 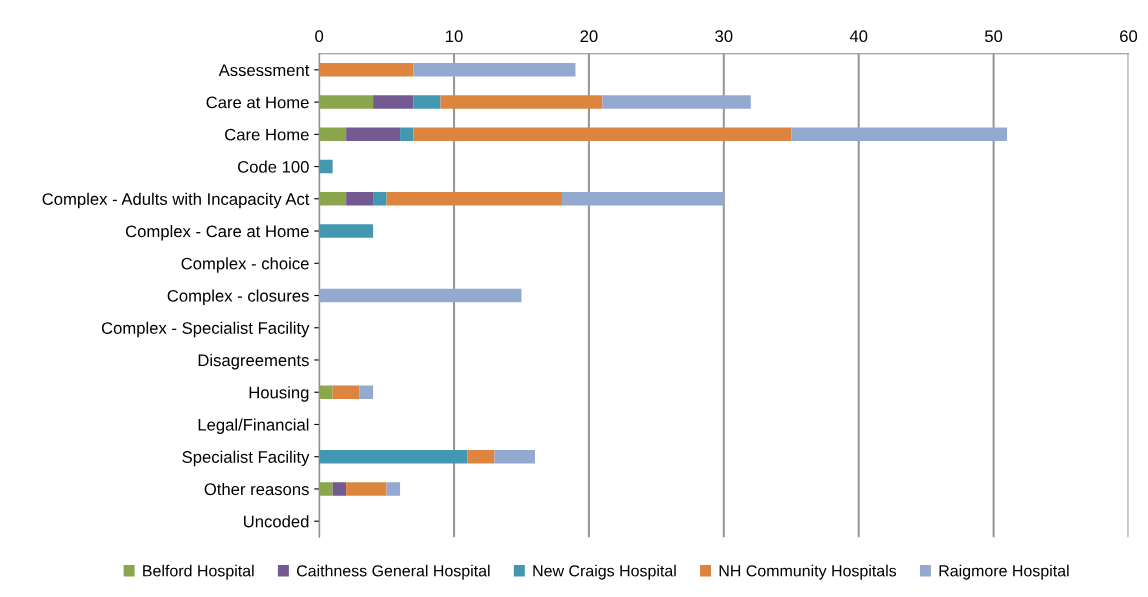 I want to click on y-tick-label: Complex - Adults with Incapacity Act, so click(x=176, y=200).